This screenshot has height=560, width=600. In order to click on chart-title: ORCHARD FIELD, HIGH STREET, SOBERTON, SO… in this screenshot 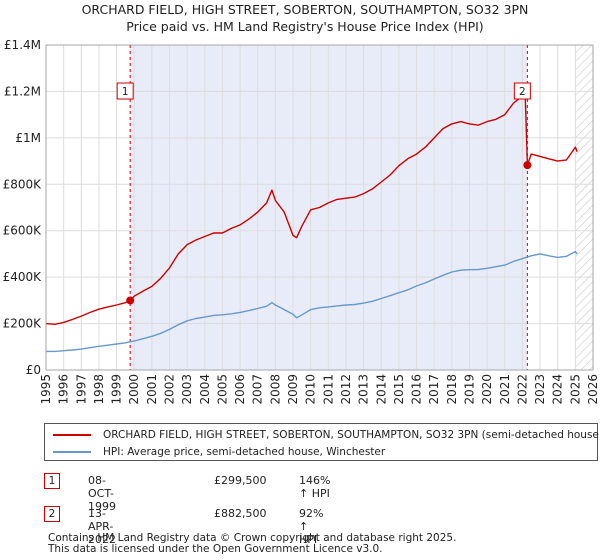, I will do `click(305, 9)`.